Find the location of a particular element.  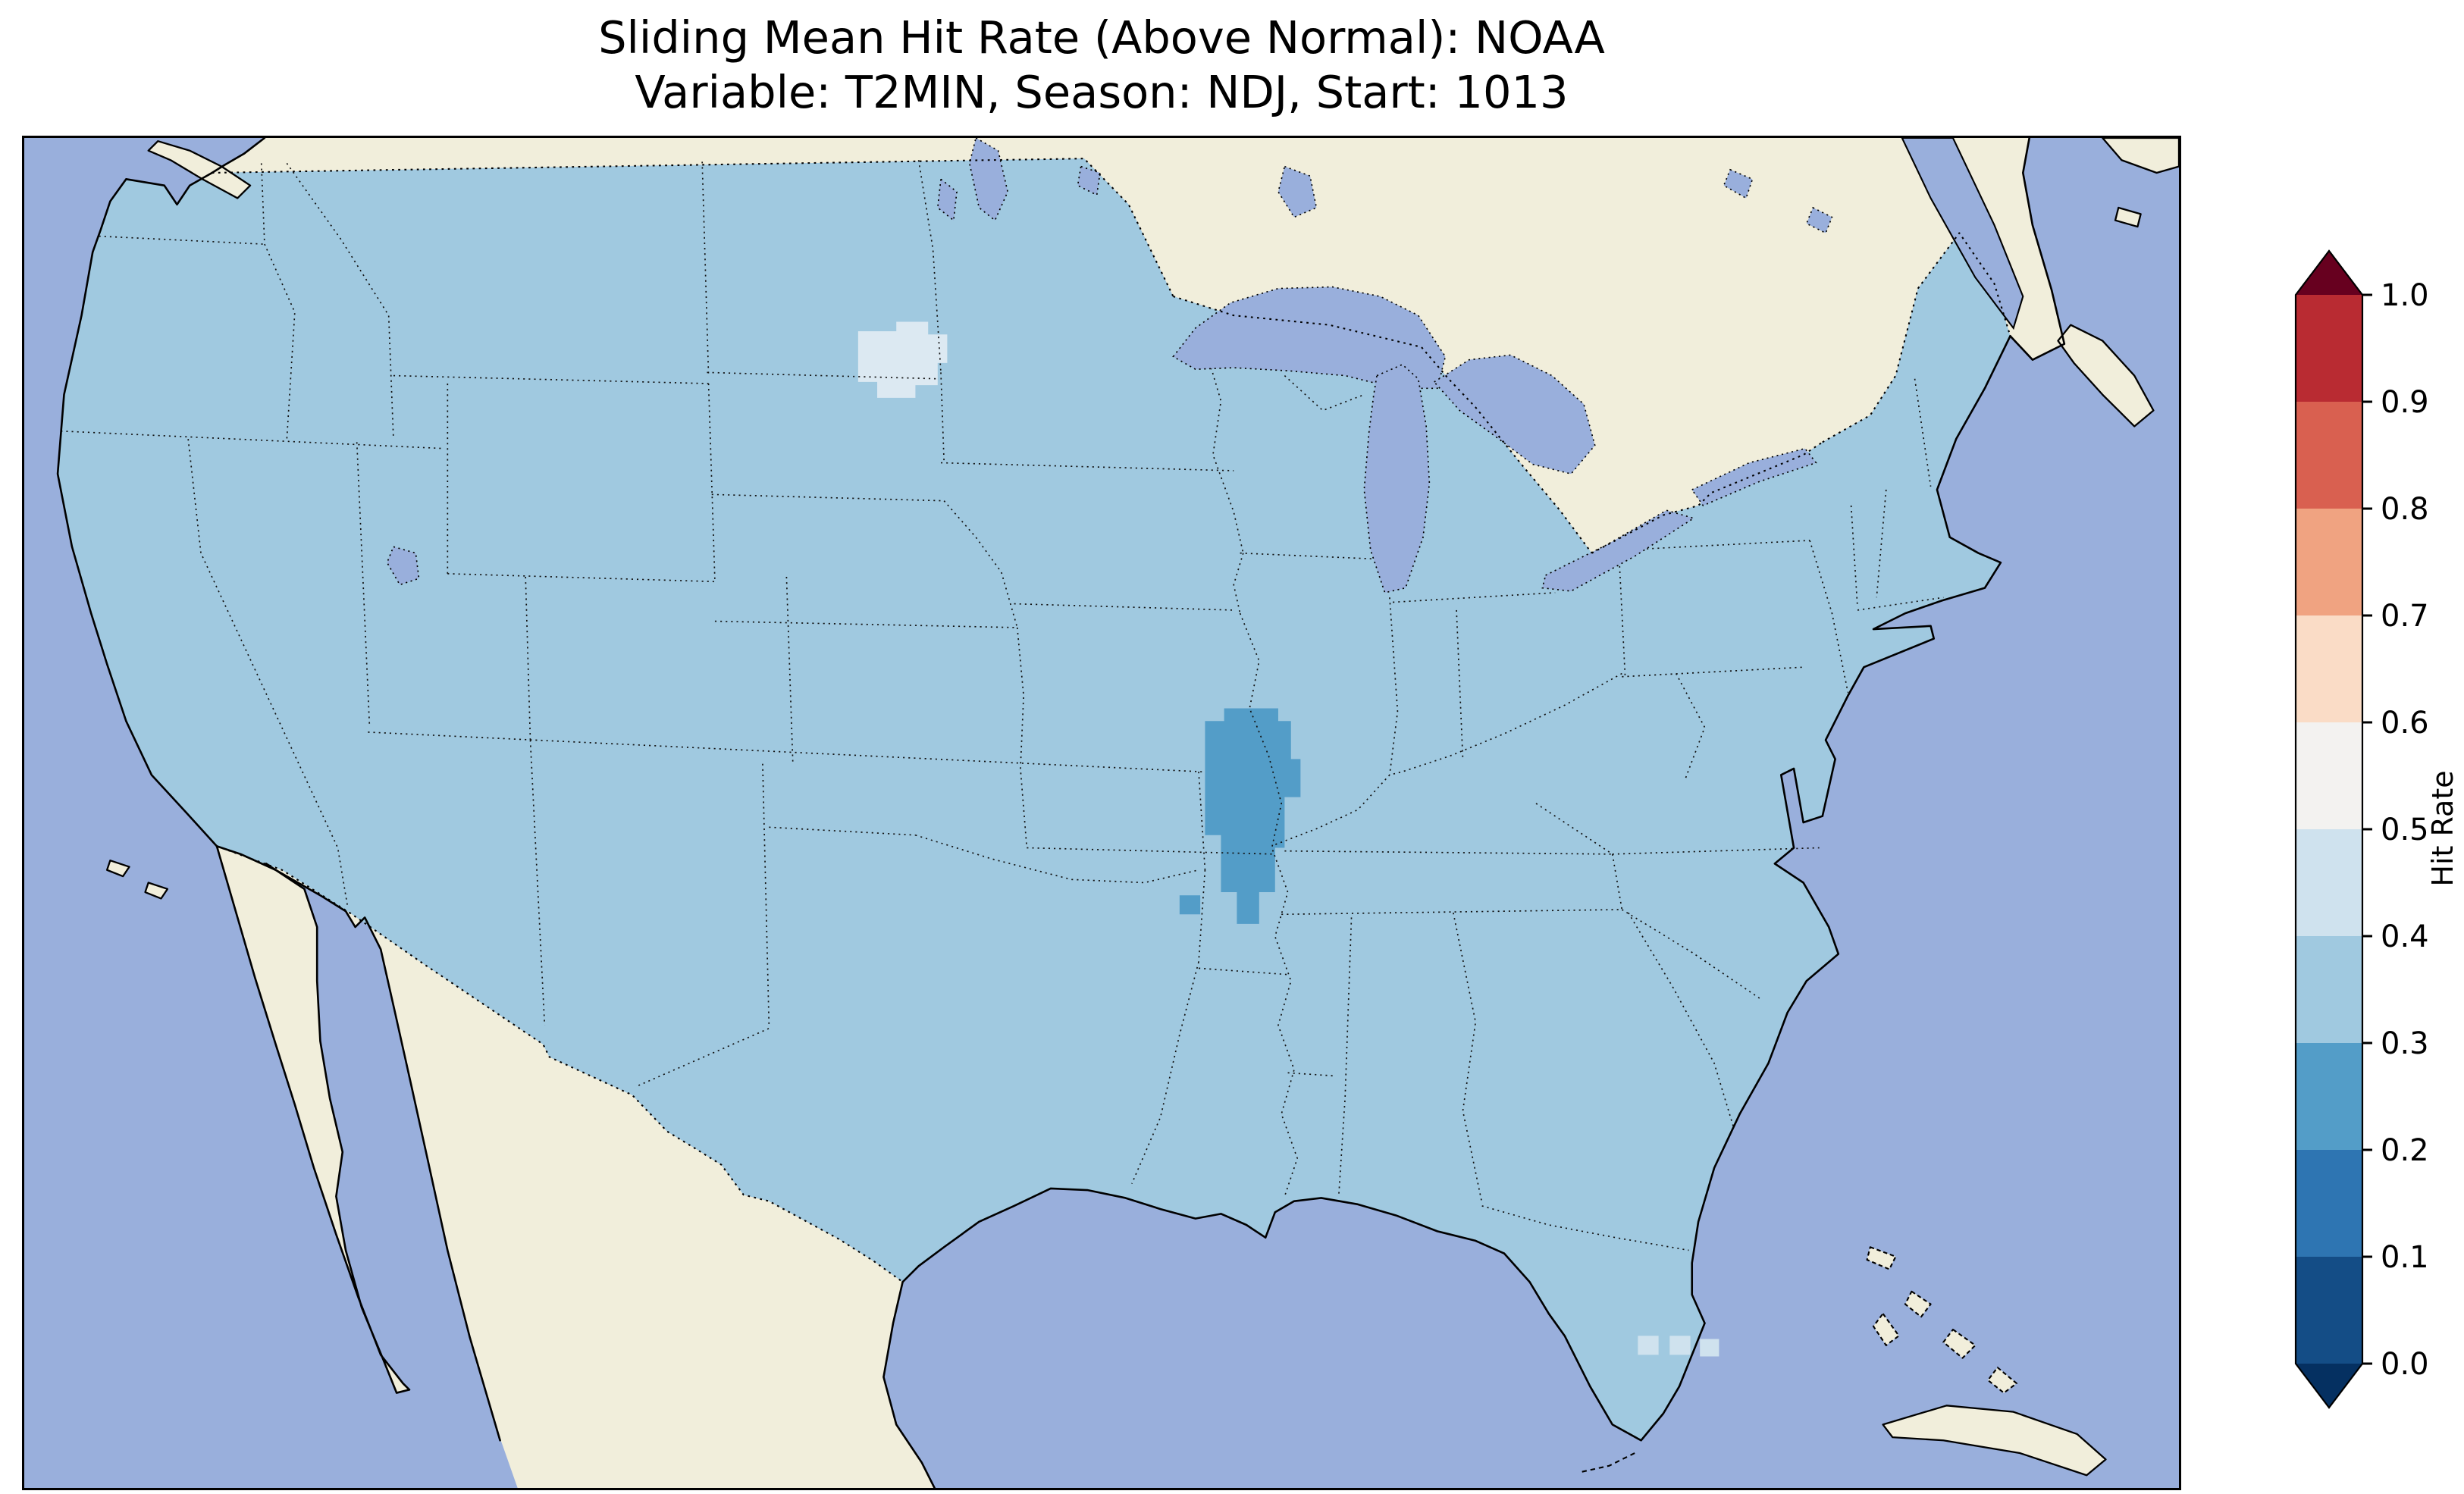

colorbar-tick-label: 0.9 is located at coordinates (2405, 402).